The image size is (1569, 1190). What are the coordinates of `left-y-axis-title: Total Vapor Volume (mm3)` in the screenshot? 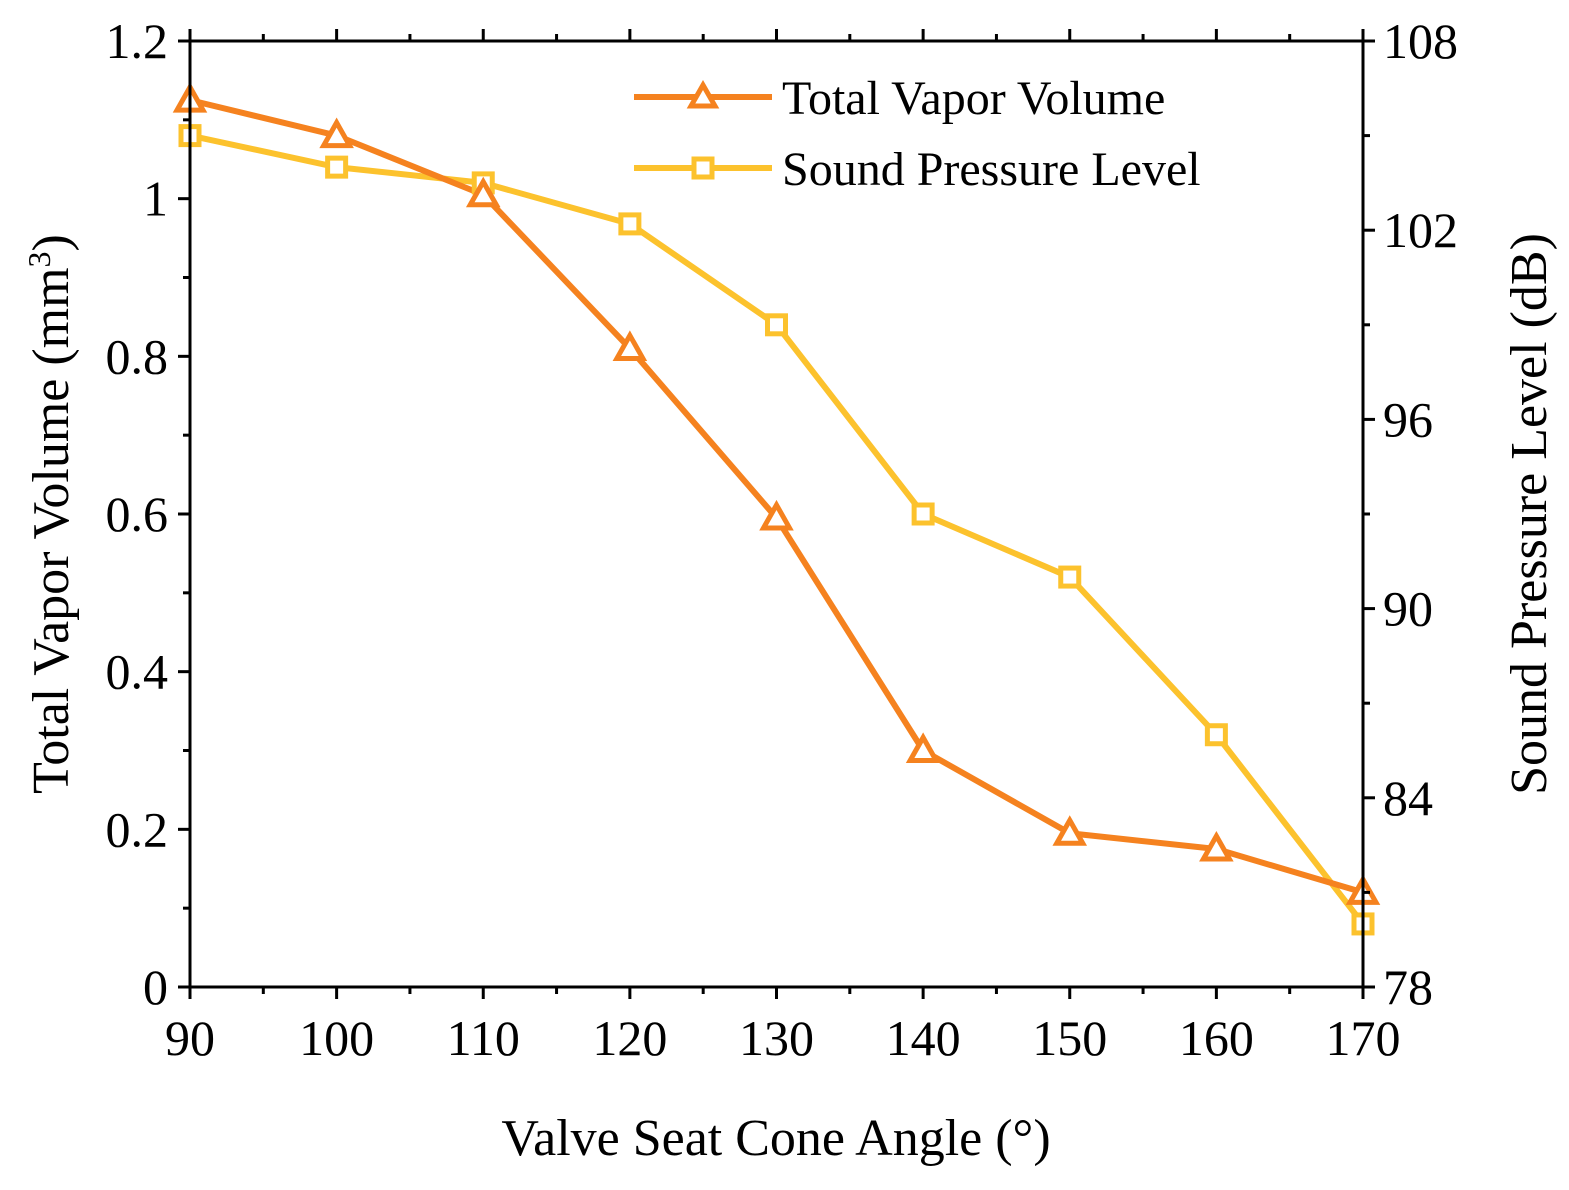 It's located at (50, 514).